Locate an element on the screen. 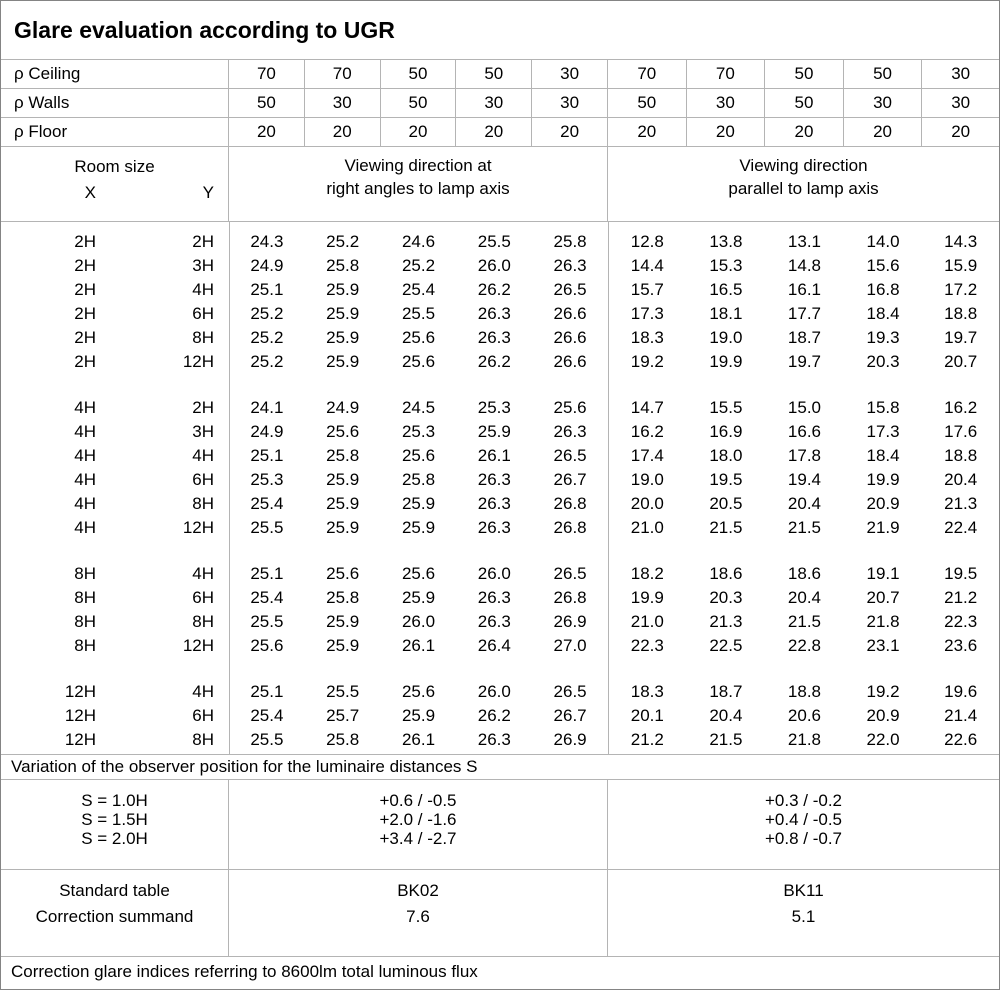 Image resolution: width=1000 pixels, height=1000 pixels. room-y-value: 4H is located at coordinates (203, 455).